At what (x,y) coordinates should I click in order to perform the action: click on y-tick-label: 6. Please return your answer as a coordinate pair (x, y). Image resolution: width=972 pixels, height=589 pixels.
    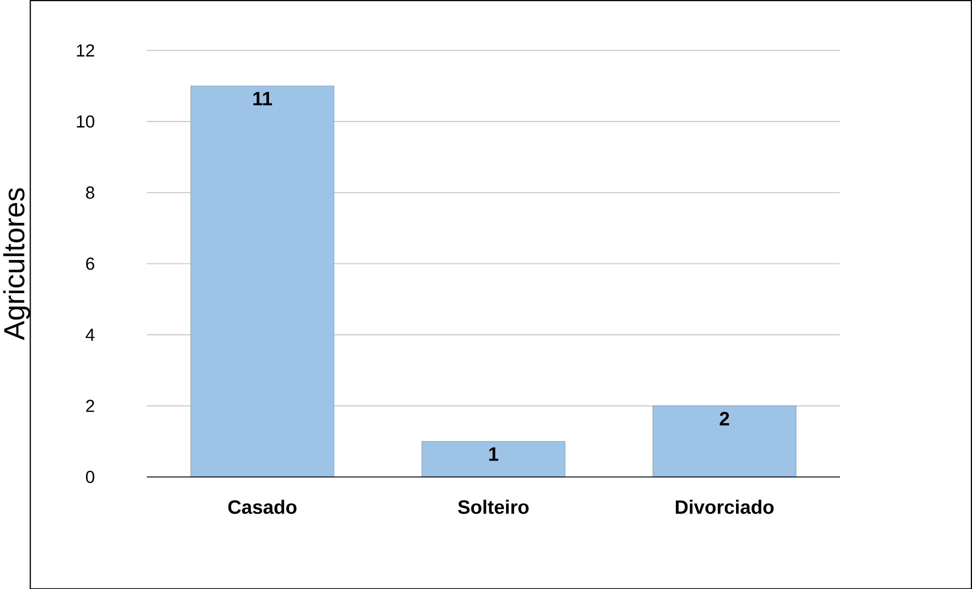
    Looking at the image, I should click on (90, 263).